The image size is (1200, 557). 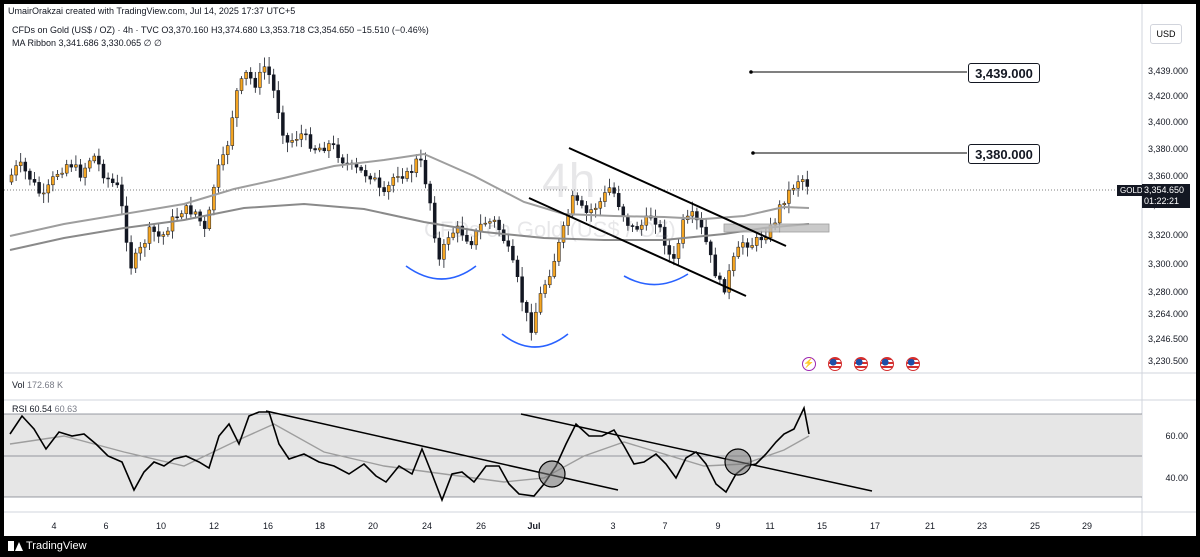 I want to click on rsi-band, so click(x=573, y=455).